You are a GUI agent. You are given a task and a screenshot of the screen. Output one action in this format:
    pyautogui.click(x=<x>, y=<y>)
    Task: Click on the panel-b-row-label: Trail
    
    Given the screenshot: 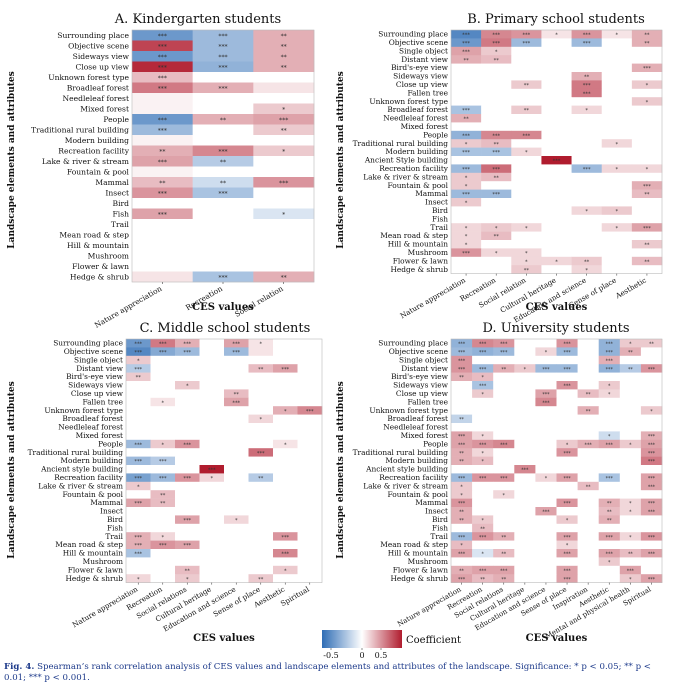 What is the action you would take?
    pyautogui.click(x=439, y=227)
    